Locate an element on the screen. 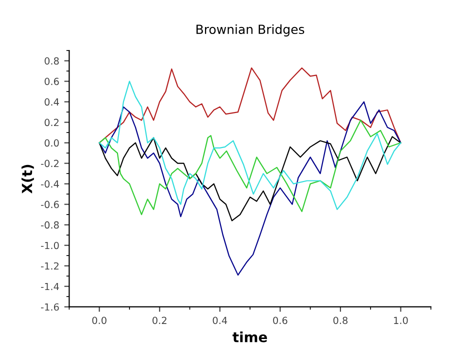  y-tick-label: 0.8 is located at coordinates (51, 61).